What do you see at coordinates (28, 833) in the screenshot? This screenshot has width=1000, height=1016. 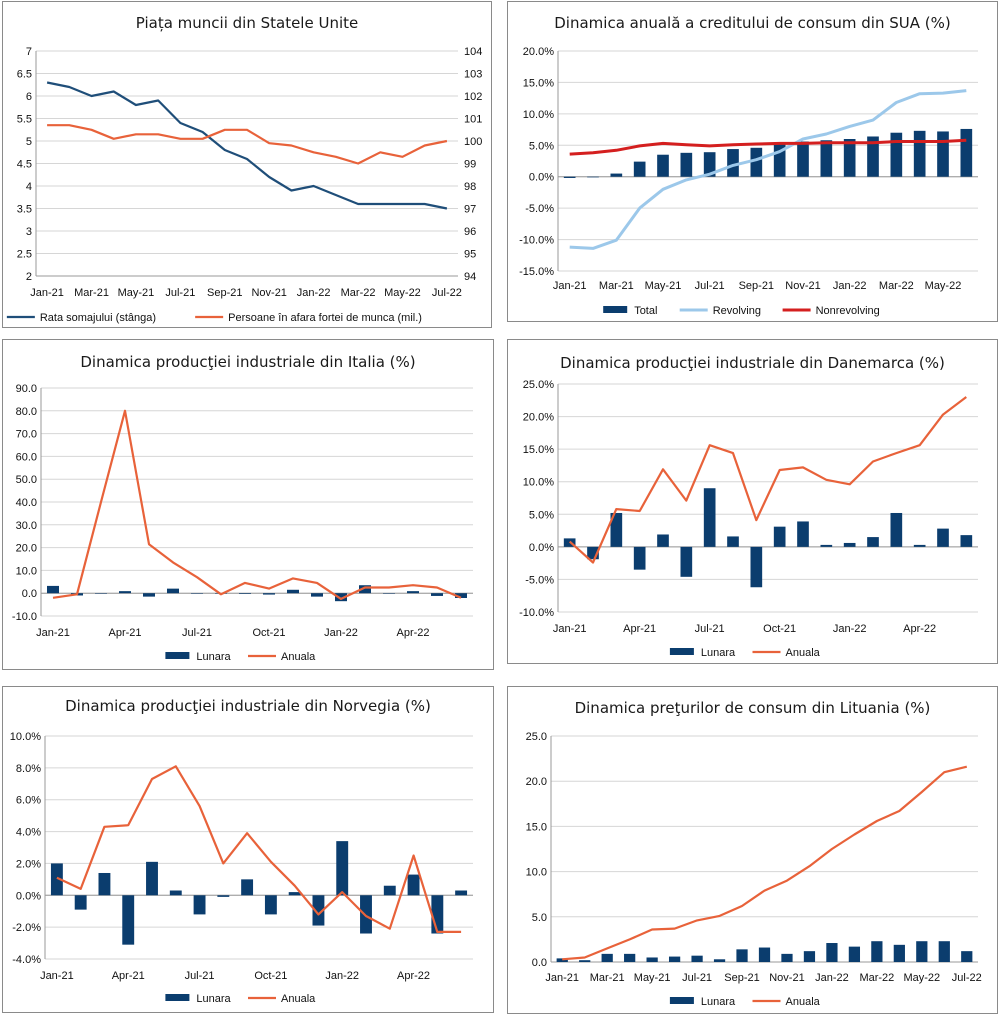 I see `chart5-ytick-label: 4.0%` at bounding box center [28, 833].